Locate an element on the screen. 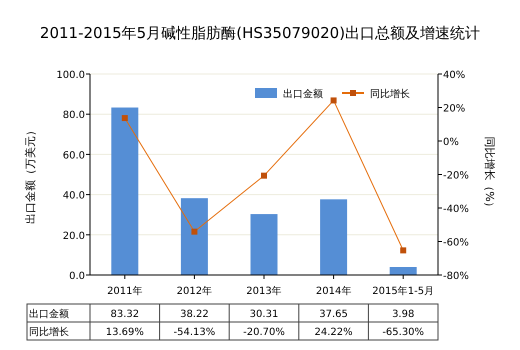  data-label: 13.69% is located at coordinates (125, 332).